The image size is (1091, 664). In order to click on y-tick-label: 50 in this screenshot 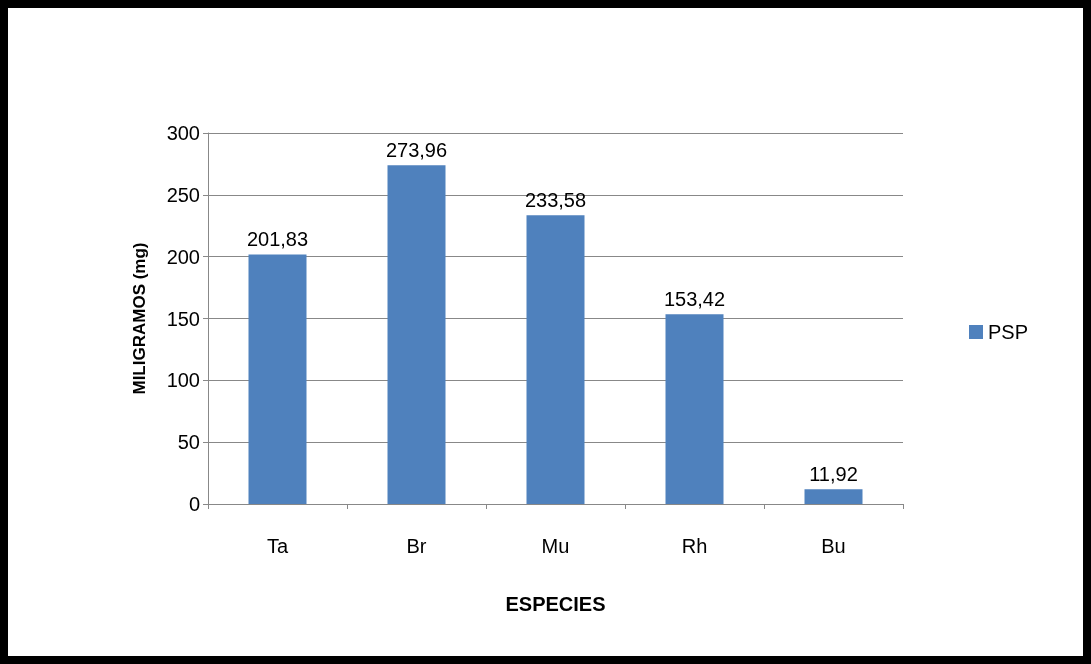, I will do `click(188, 442)`.